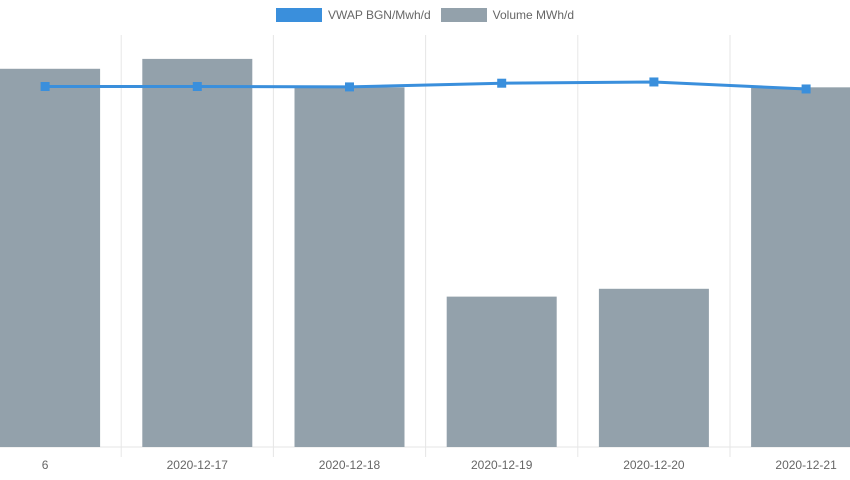 This screenshot has width=850, height=480. I want to click on line-layer, so click(425, 85).